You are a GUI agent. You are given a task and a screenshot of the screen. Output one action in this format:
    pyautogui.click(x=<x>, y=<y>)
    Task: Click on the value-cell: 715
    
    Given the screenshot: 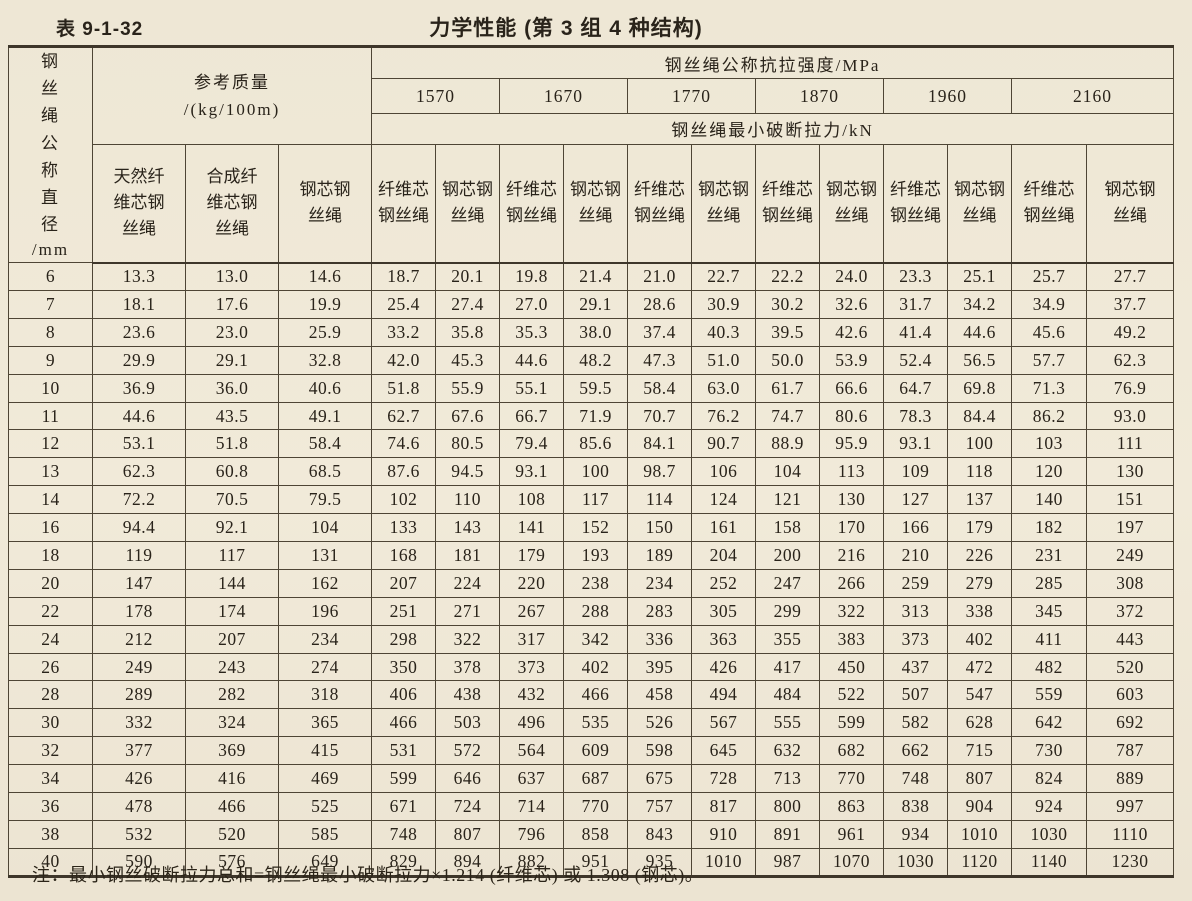 What is the action you would take?
    pyautogui.click(x=979, y=751)
    